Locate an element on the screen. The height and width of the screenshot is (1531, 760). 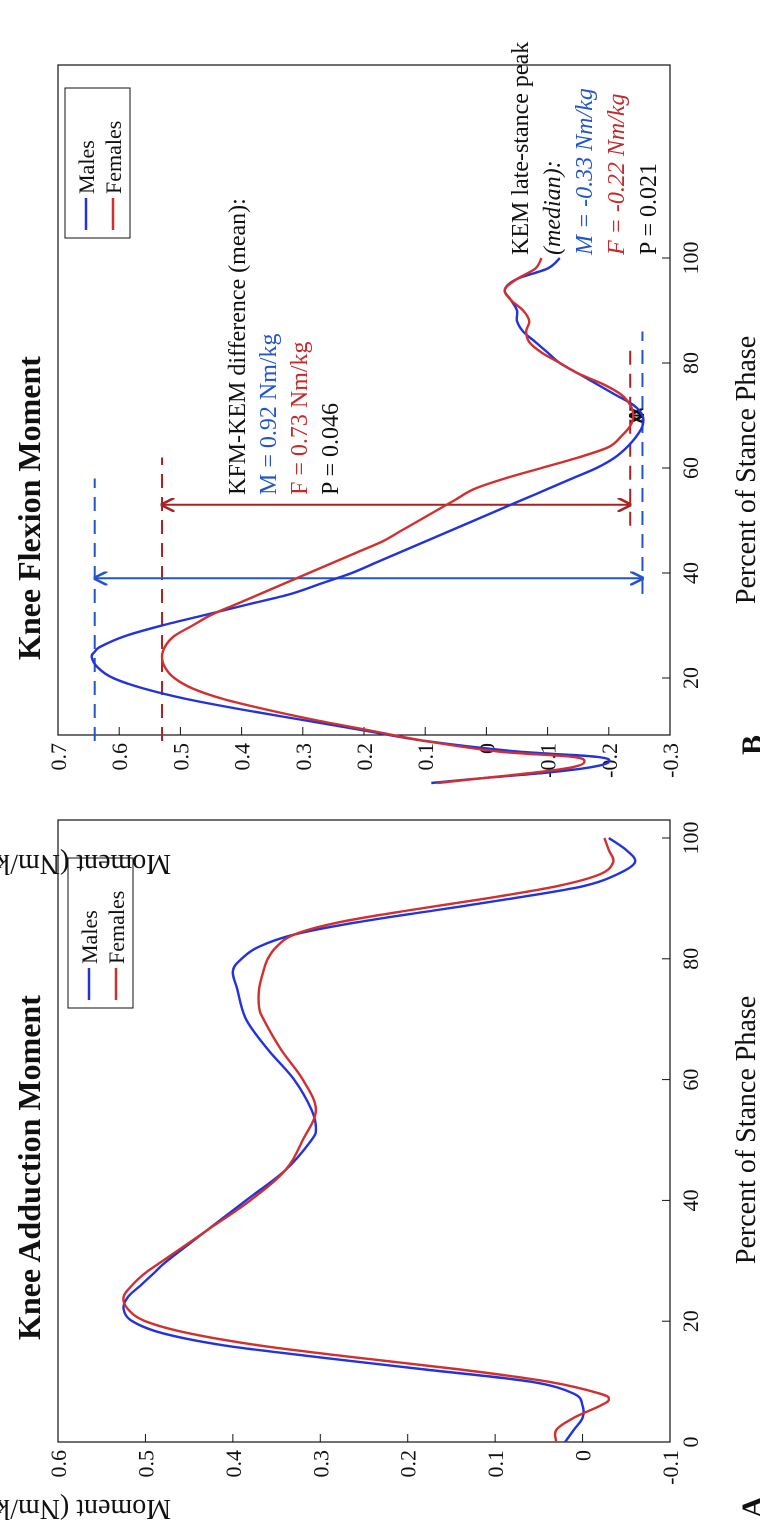
a-xtick-label: 100 is located at coordinates (690, 838).